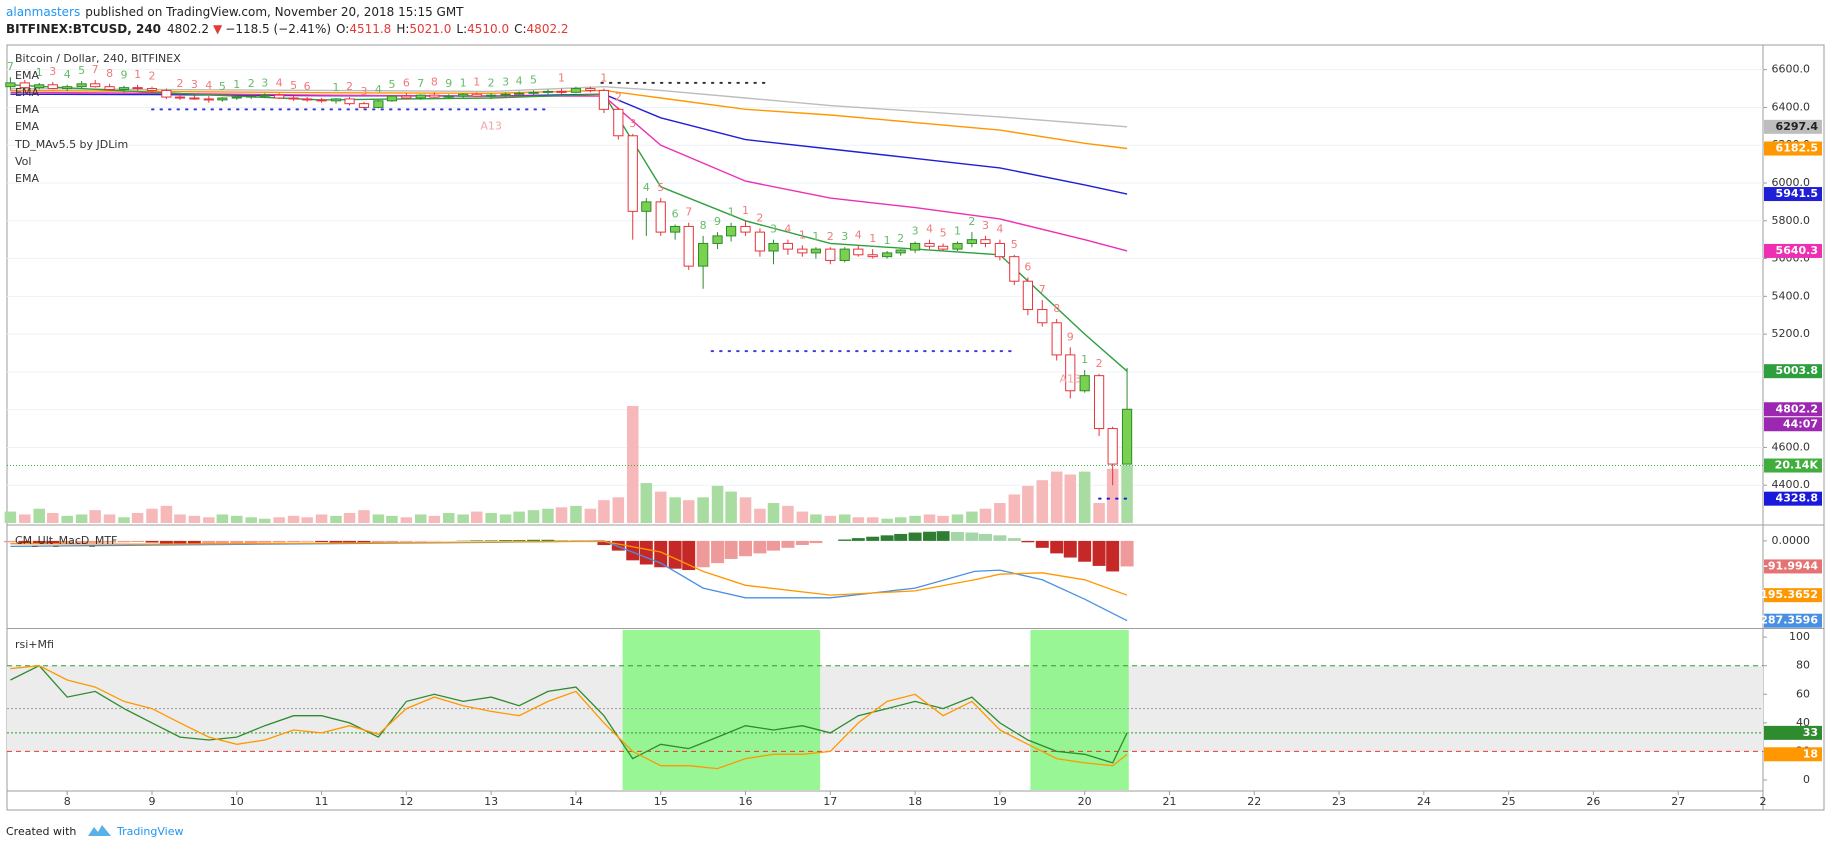 This screenshot has width=1828, height=850. Describe the element at coordinates (1793, 595) in the screenshot. I see `macd-badge-bg` at that location.